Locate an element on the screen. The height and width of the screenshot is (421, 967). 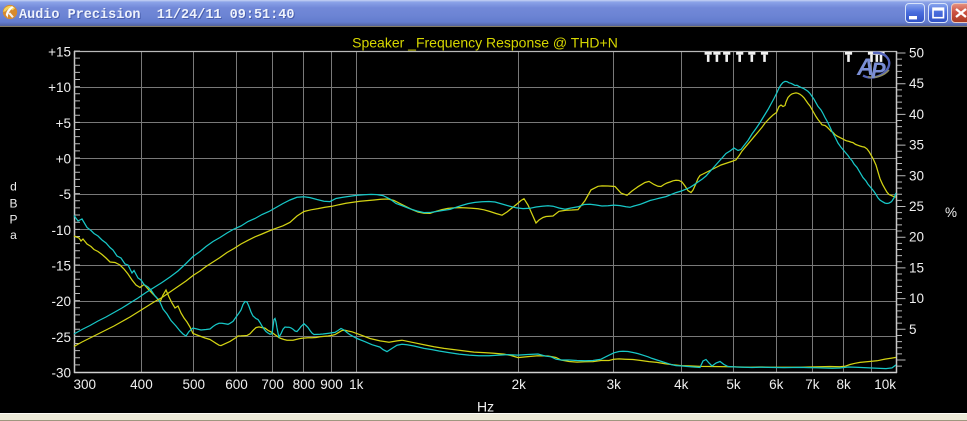
svg-text: 50 is located at coordinates (916, 53).